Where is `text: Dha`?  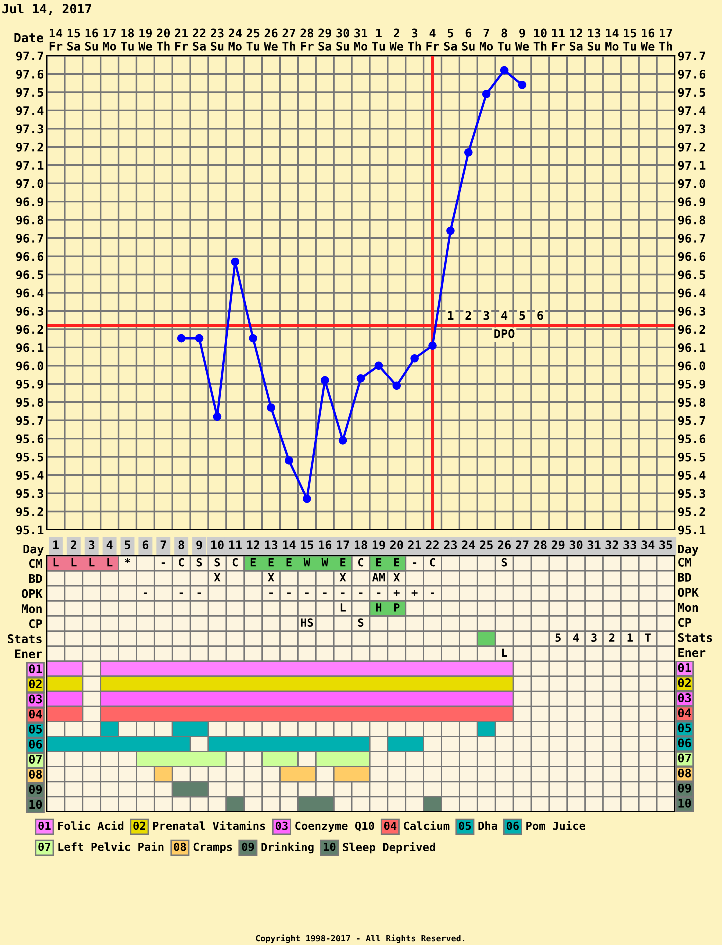 text: Dha is located at coordinates (488, 826).